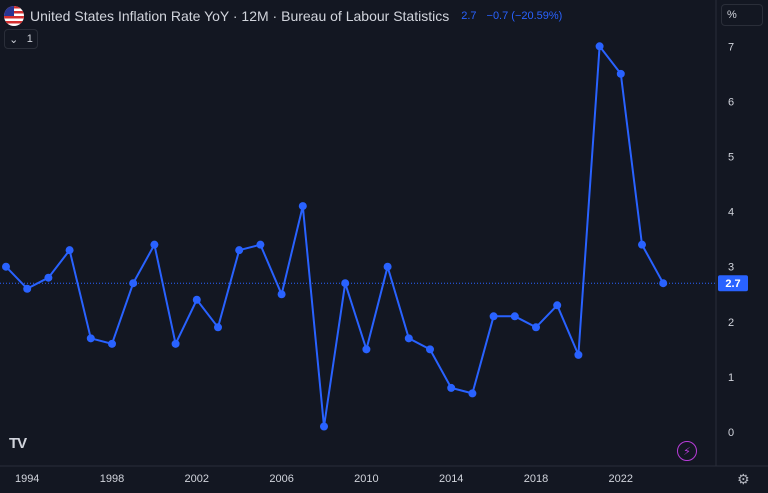 The width and height of the screenshot is (768, 493). What do you see at coordinates (14, 39) in the screenshot?
I see `chevron-down-icon: ⌄` at bounding box center [14, 39].